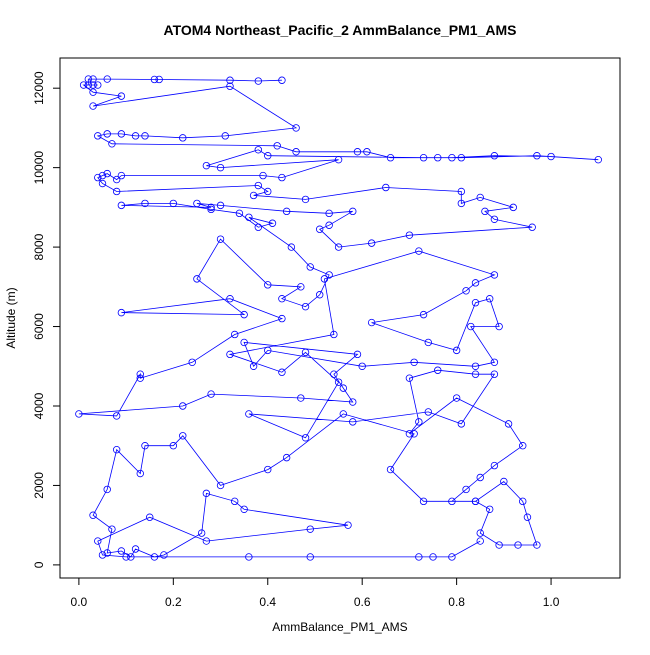 Image resolution: width=650 pixels, height=655 pixels. I want to click on x-tick-label: 0.4, so click(267, 602).